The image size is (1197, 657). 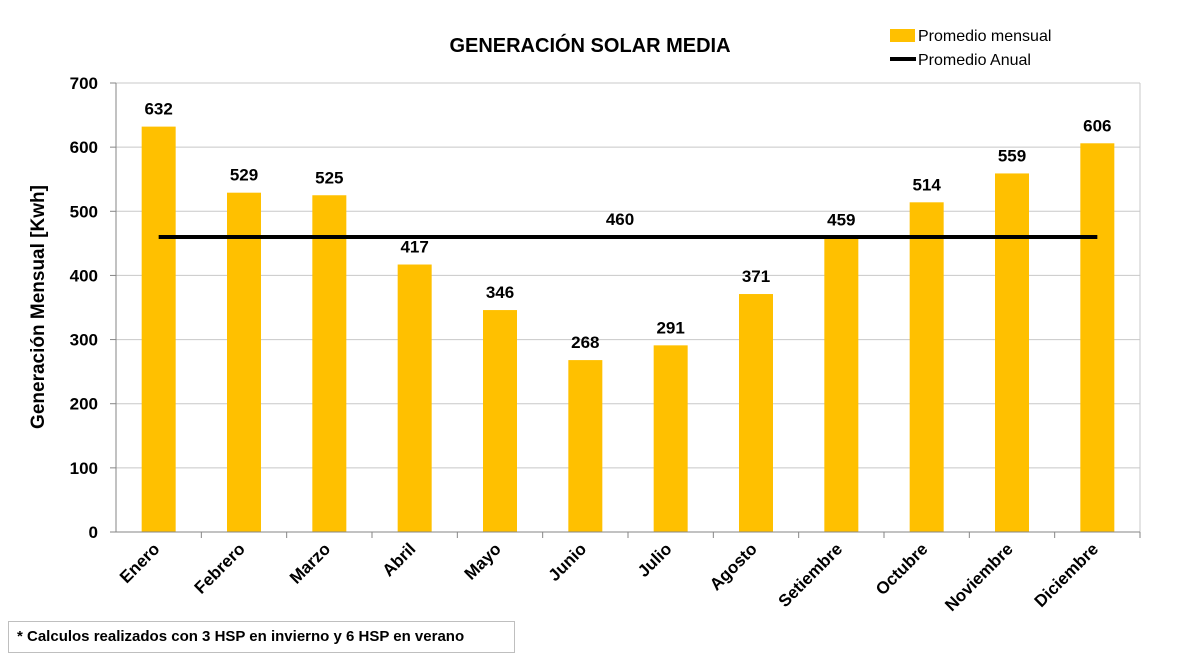 What do you see at coordinates (811, 575) in the screenshot?
I see `x-tick-label: Setiembre` at bounding box center [811, 575].